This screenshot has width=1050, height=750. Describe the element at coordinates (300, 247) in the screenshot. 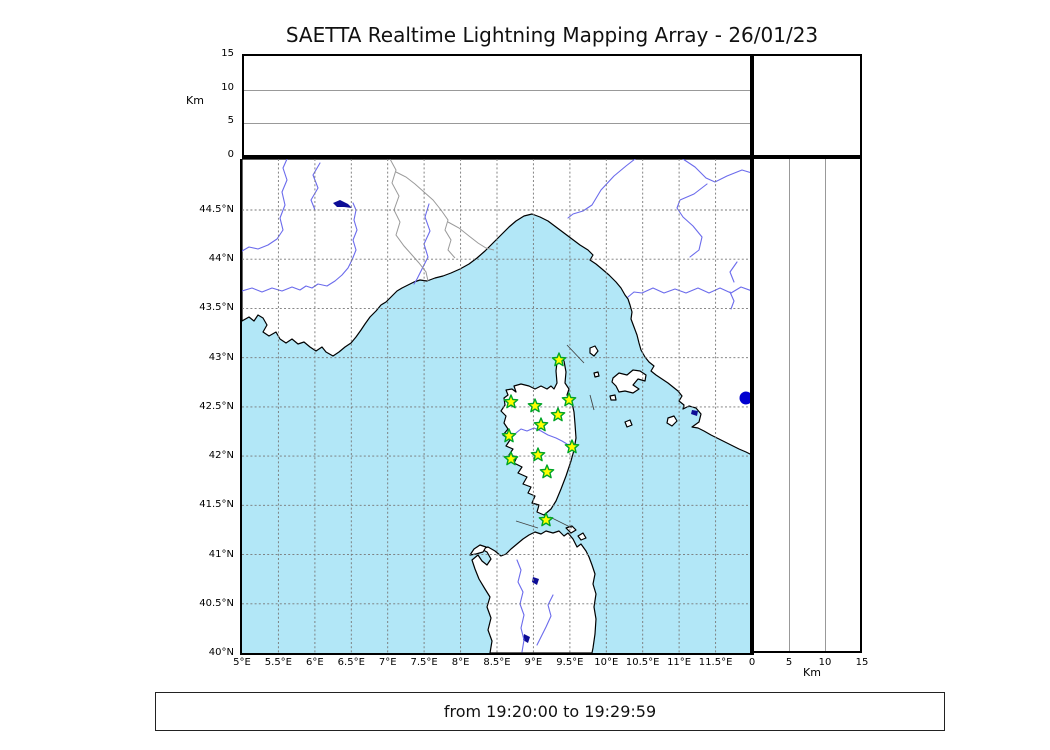

I see `river-durance` at that location.